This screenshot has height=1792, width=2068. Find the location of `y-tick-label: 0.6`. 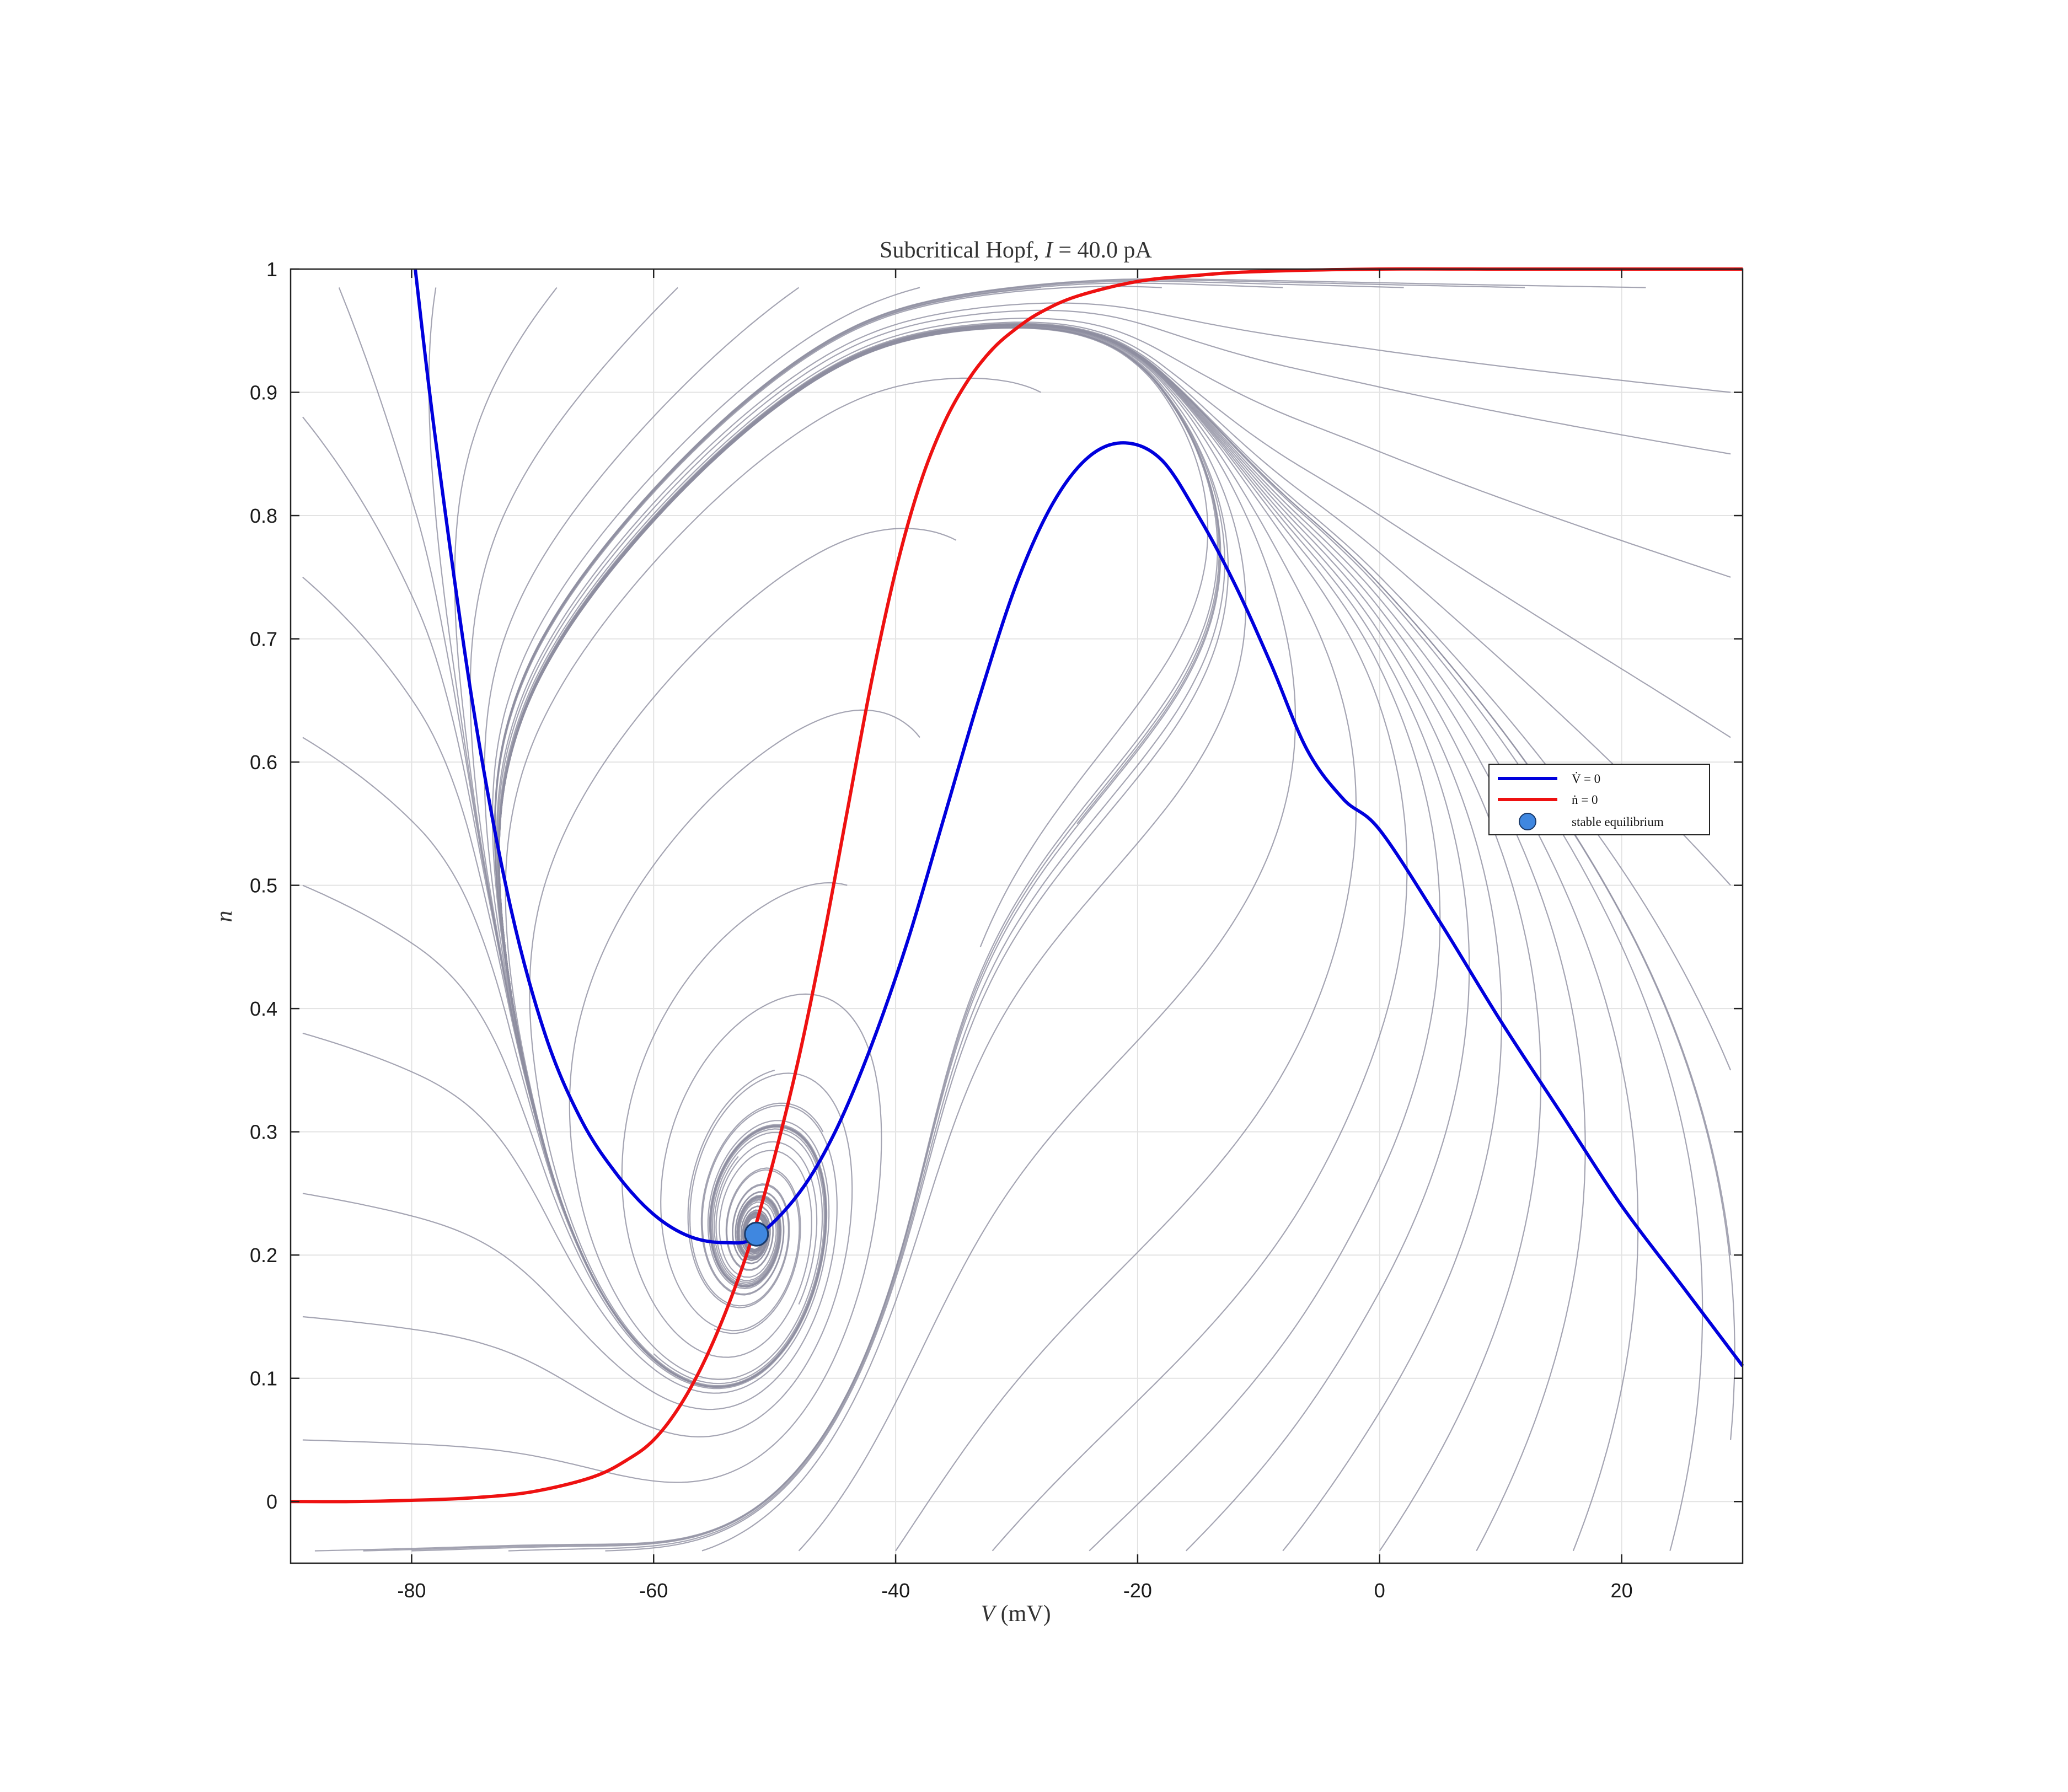

y-tick-label: 0.6 is located at coordinates (263, 762).